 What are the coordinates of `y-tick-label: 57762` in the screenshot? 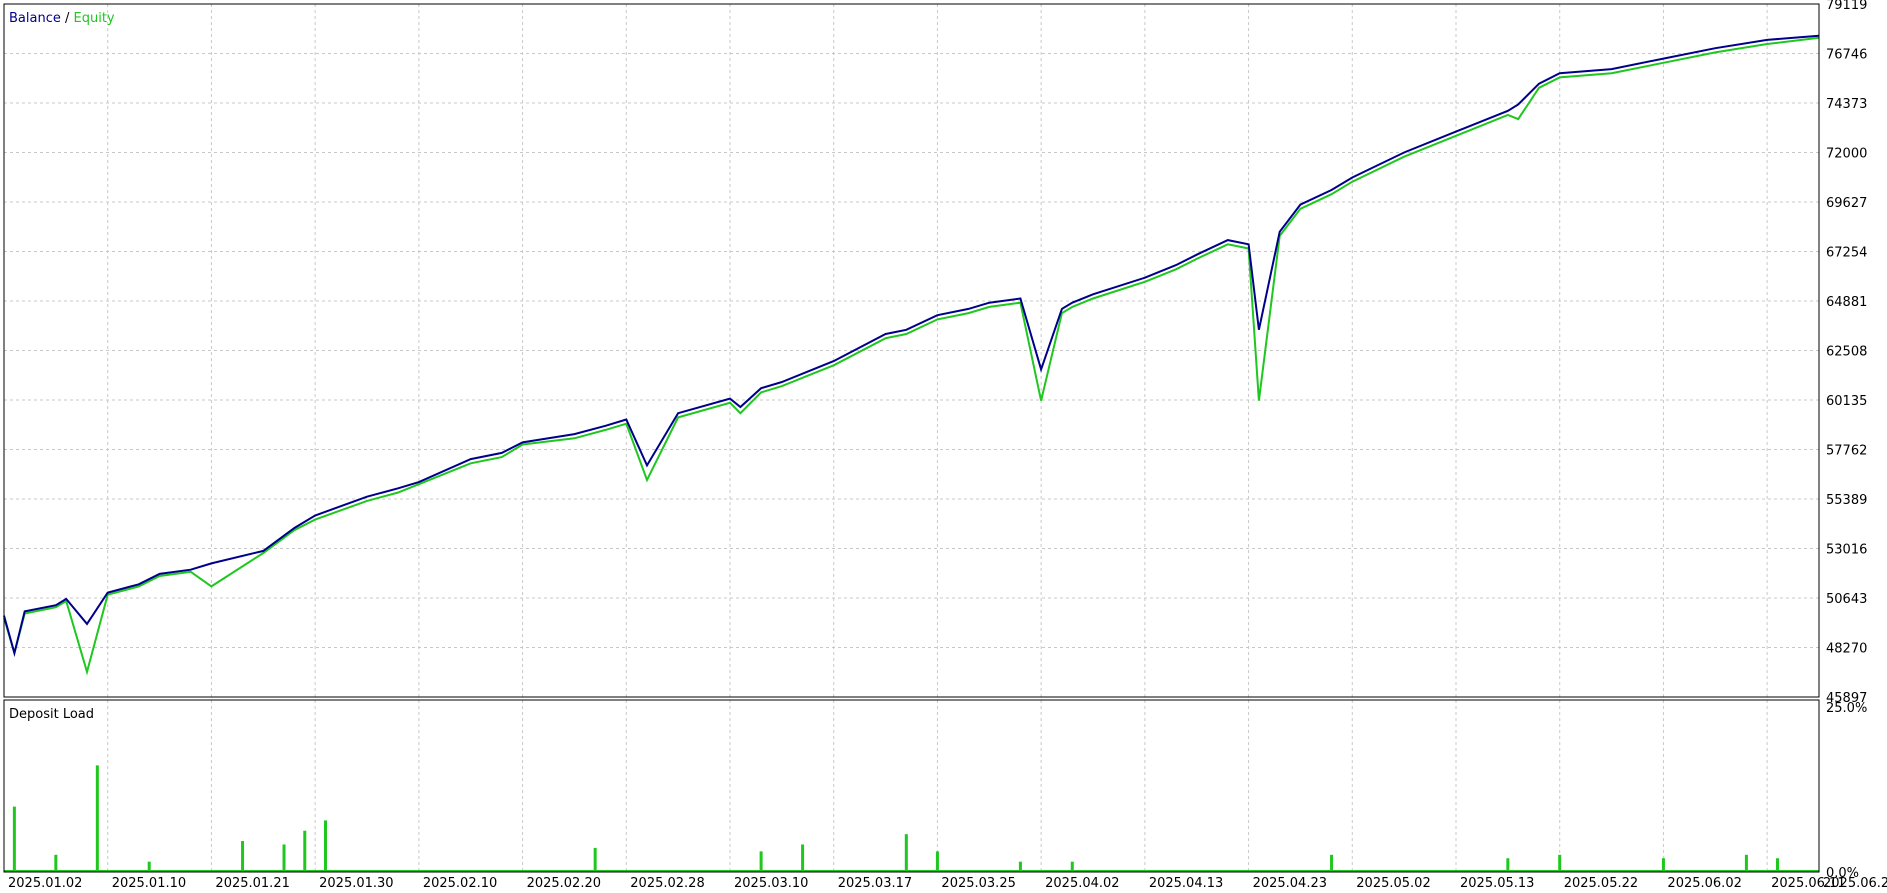 It's located at (1846, 451).